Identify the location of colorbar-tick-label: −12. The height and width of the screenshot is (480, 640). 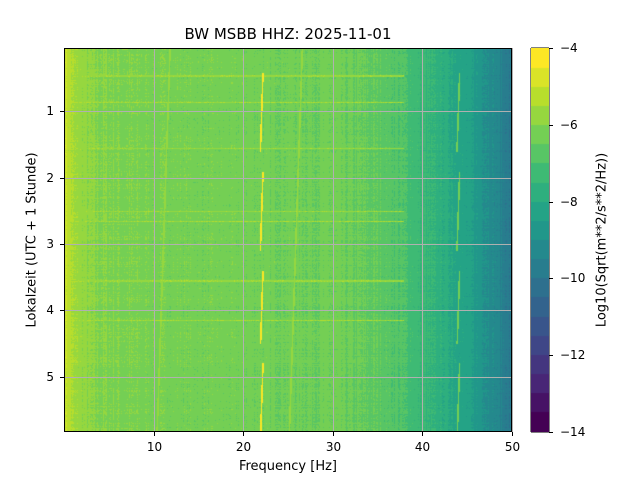
(573, 354).